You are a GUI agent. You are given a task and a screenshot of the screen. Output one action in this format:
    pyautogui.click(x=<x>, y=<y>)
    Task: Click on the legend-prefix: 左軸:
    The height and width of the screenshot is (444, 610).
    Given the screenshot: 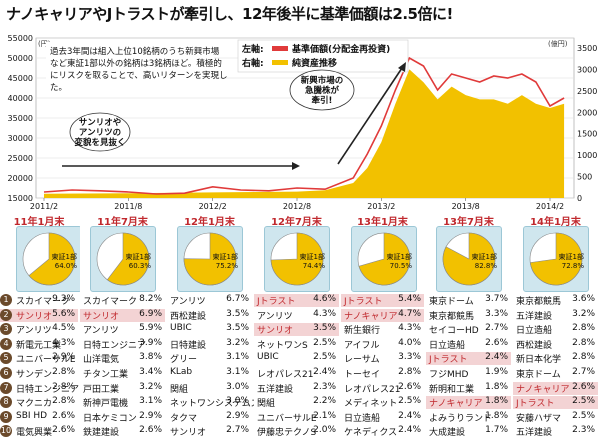 What is the action you would take?
    pyautogui.click(x=252, y=49)
    